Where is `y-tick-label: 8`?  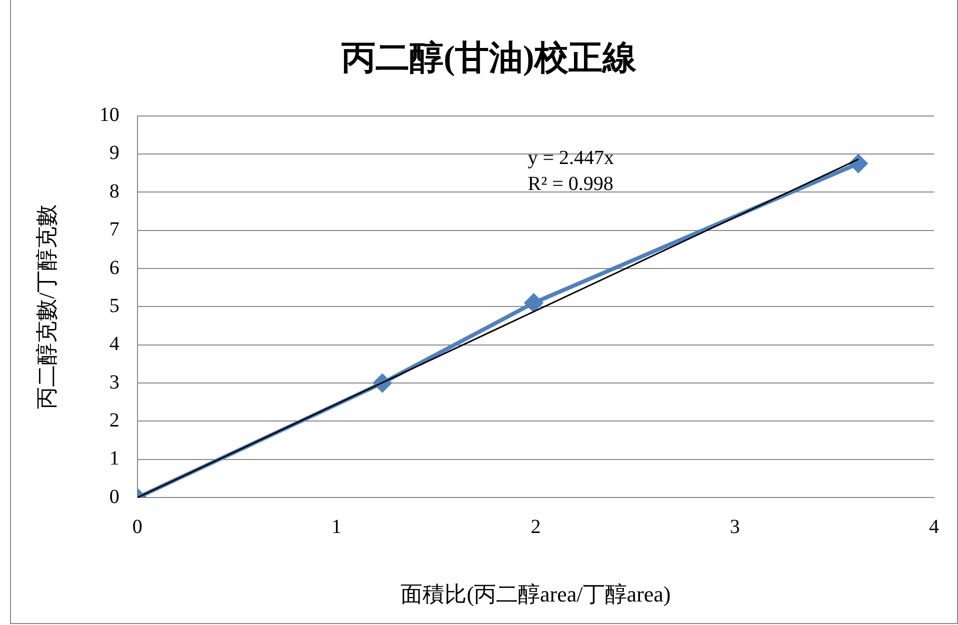
y-tick-label: 8 is located at coordinates (114, 191).